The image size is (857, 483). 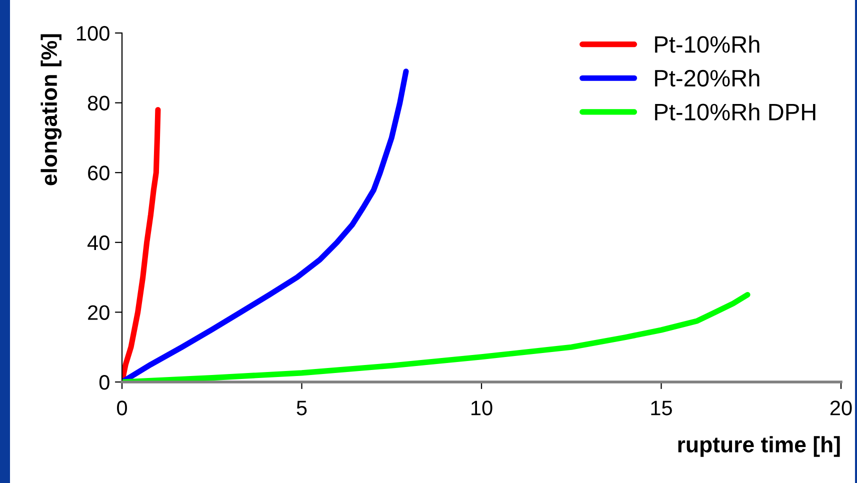 What do you see at coordinates (482, 408) in the screenshot?
I see `x-tick-label: 10` at bounding box center [482, 408].